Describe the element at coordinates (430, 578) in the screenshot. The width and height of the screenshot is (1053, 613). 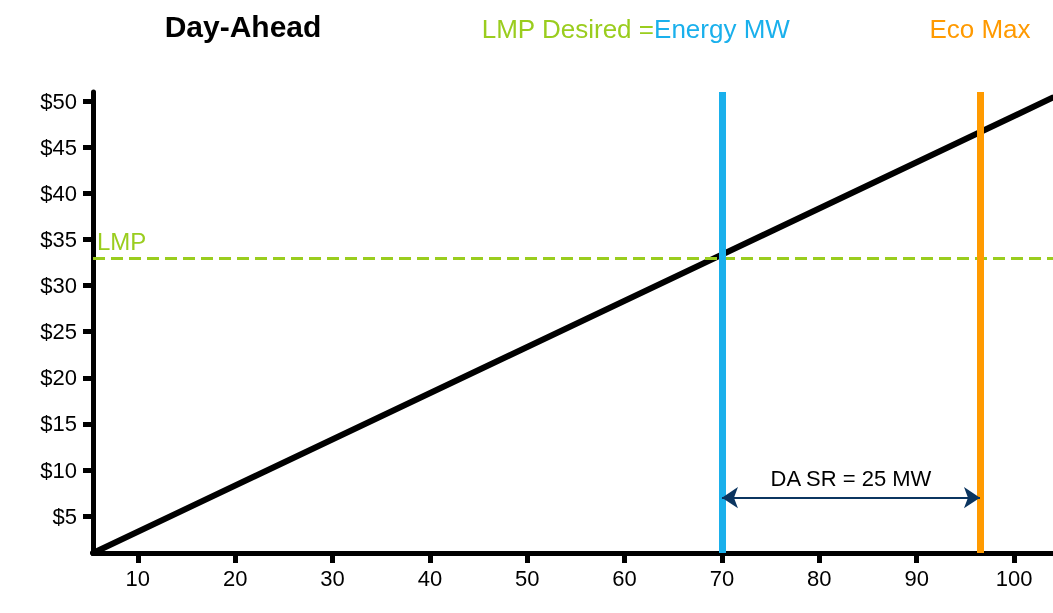
I see `x-tick-label: 40` at that location.